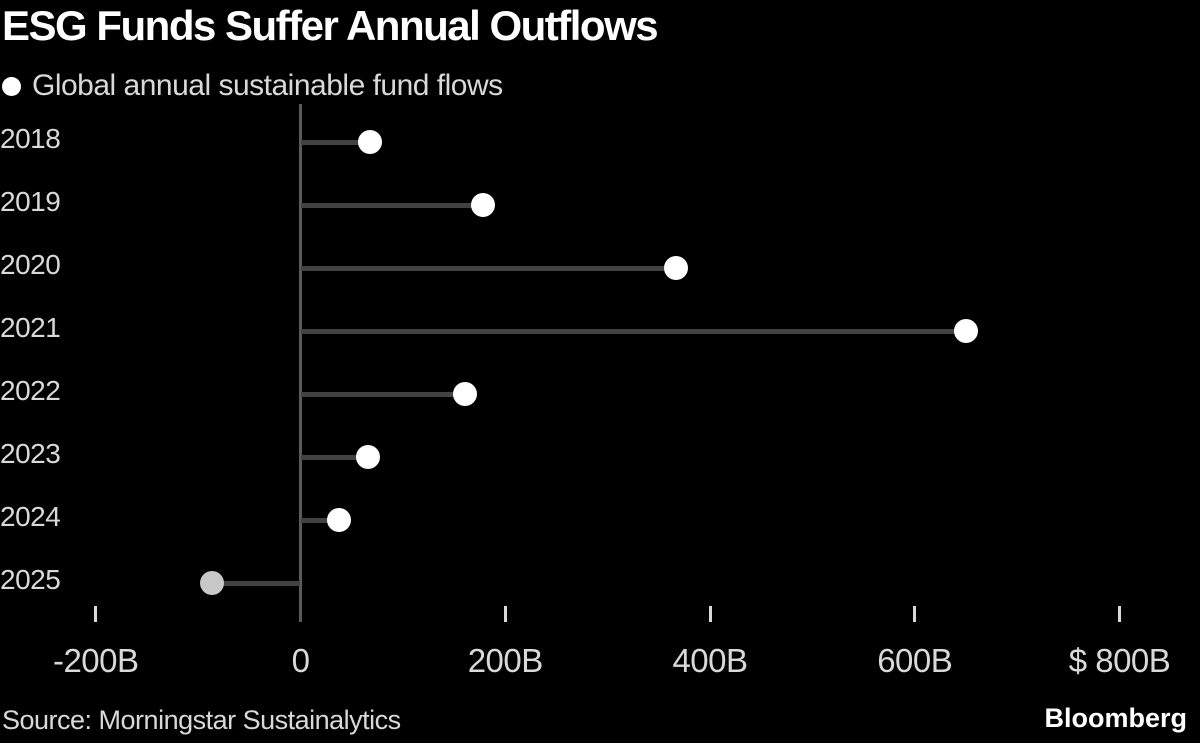  I want to click on stem-2019, so click(391, 205).